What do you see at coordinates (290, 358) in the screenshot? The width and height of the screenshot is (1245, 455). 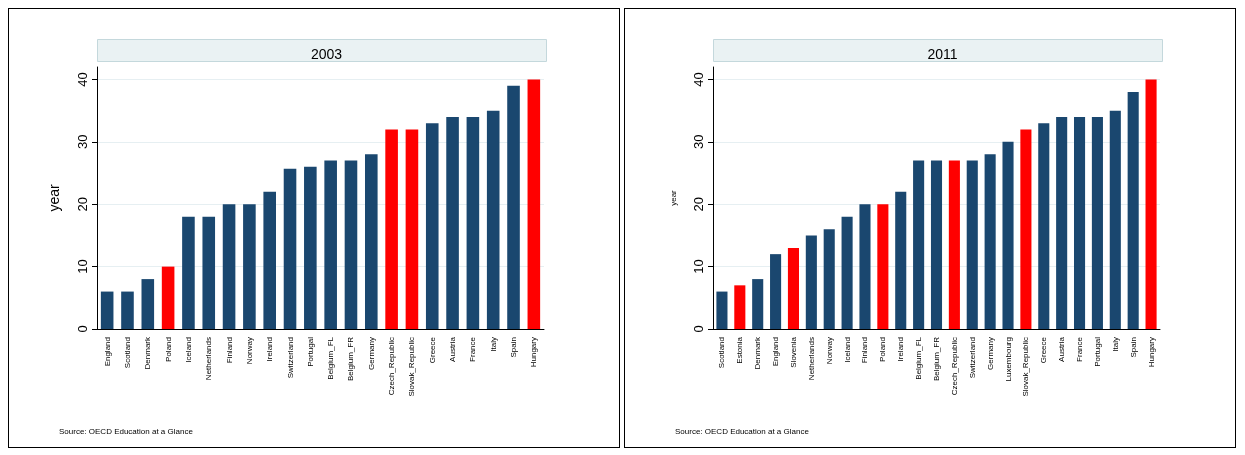 I see `x-tick-label: Switzerland` at bounding box center [290, 358].